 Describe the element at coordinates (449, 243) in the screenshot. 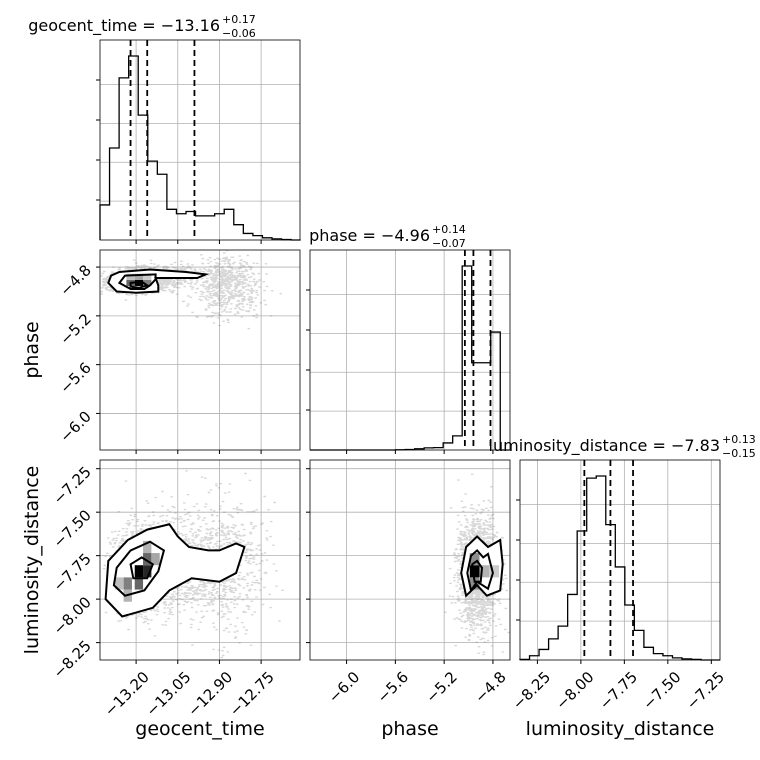

I see `title-phase-minus: −0.07` at that location.